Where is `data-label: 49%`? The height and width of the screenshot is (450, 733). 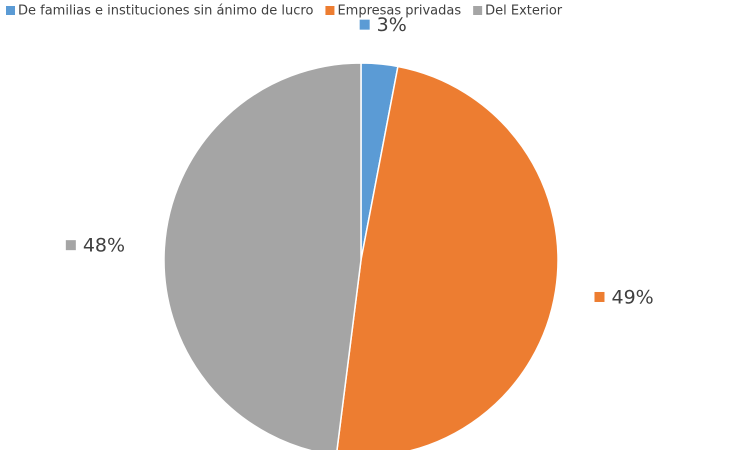
data-label: 49% is located at coordinates (624, 297).